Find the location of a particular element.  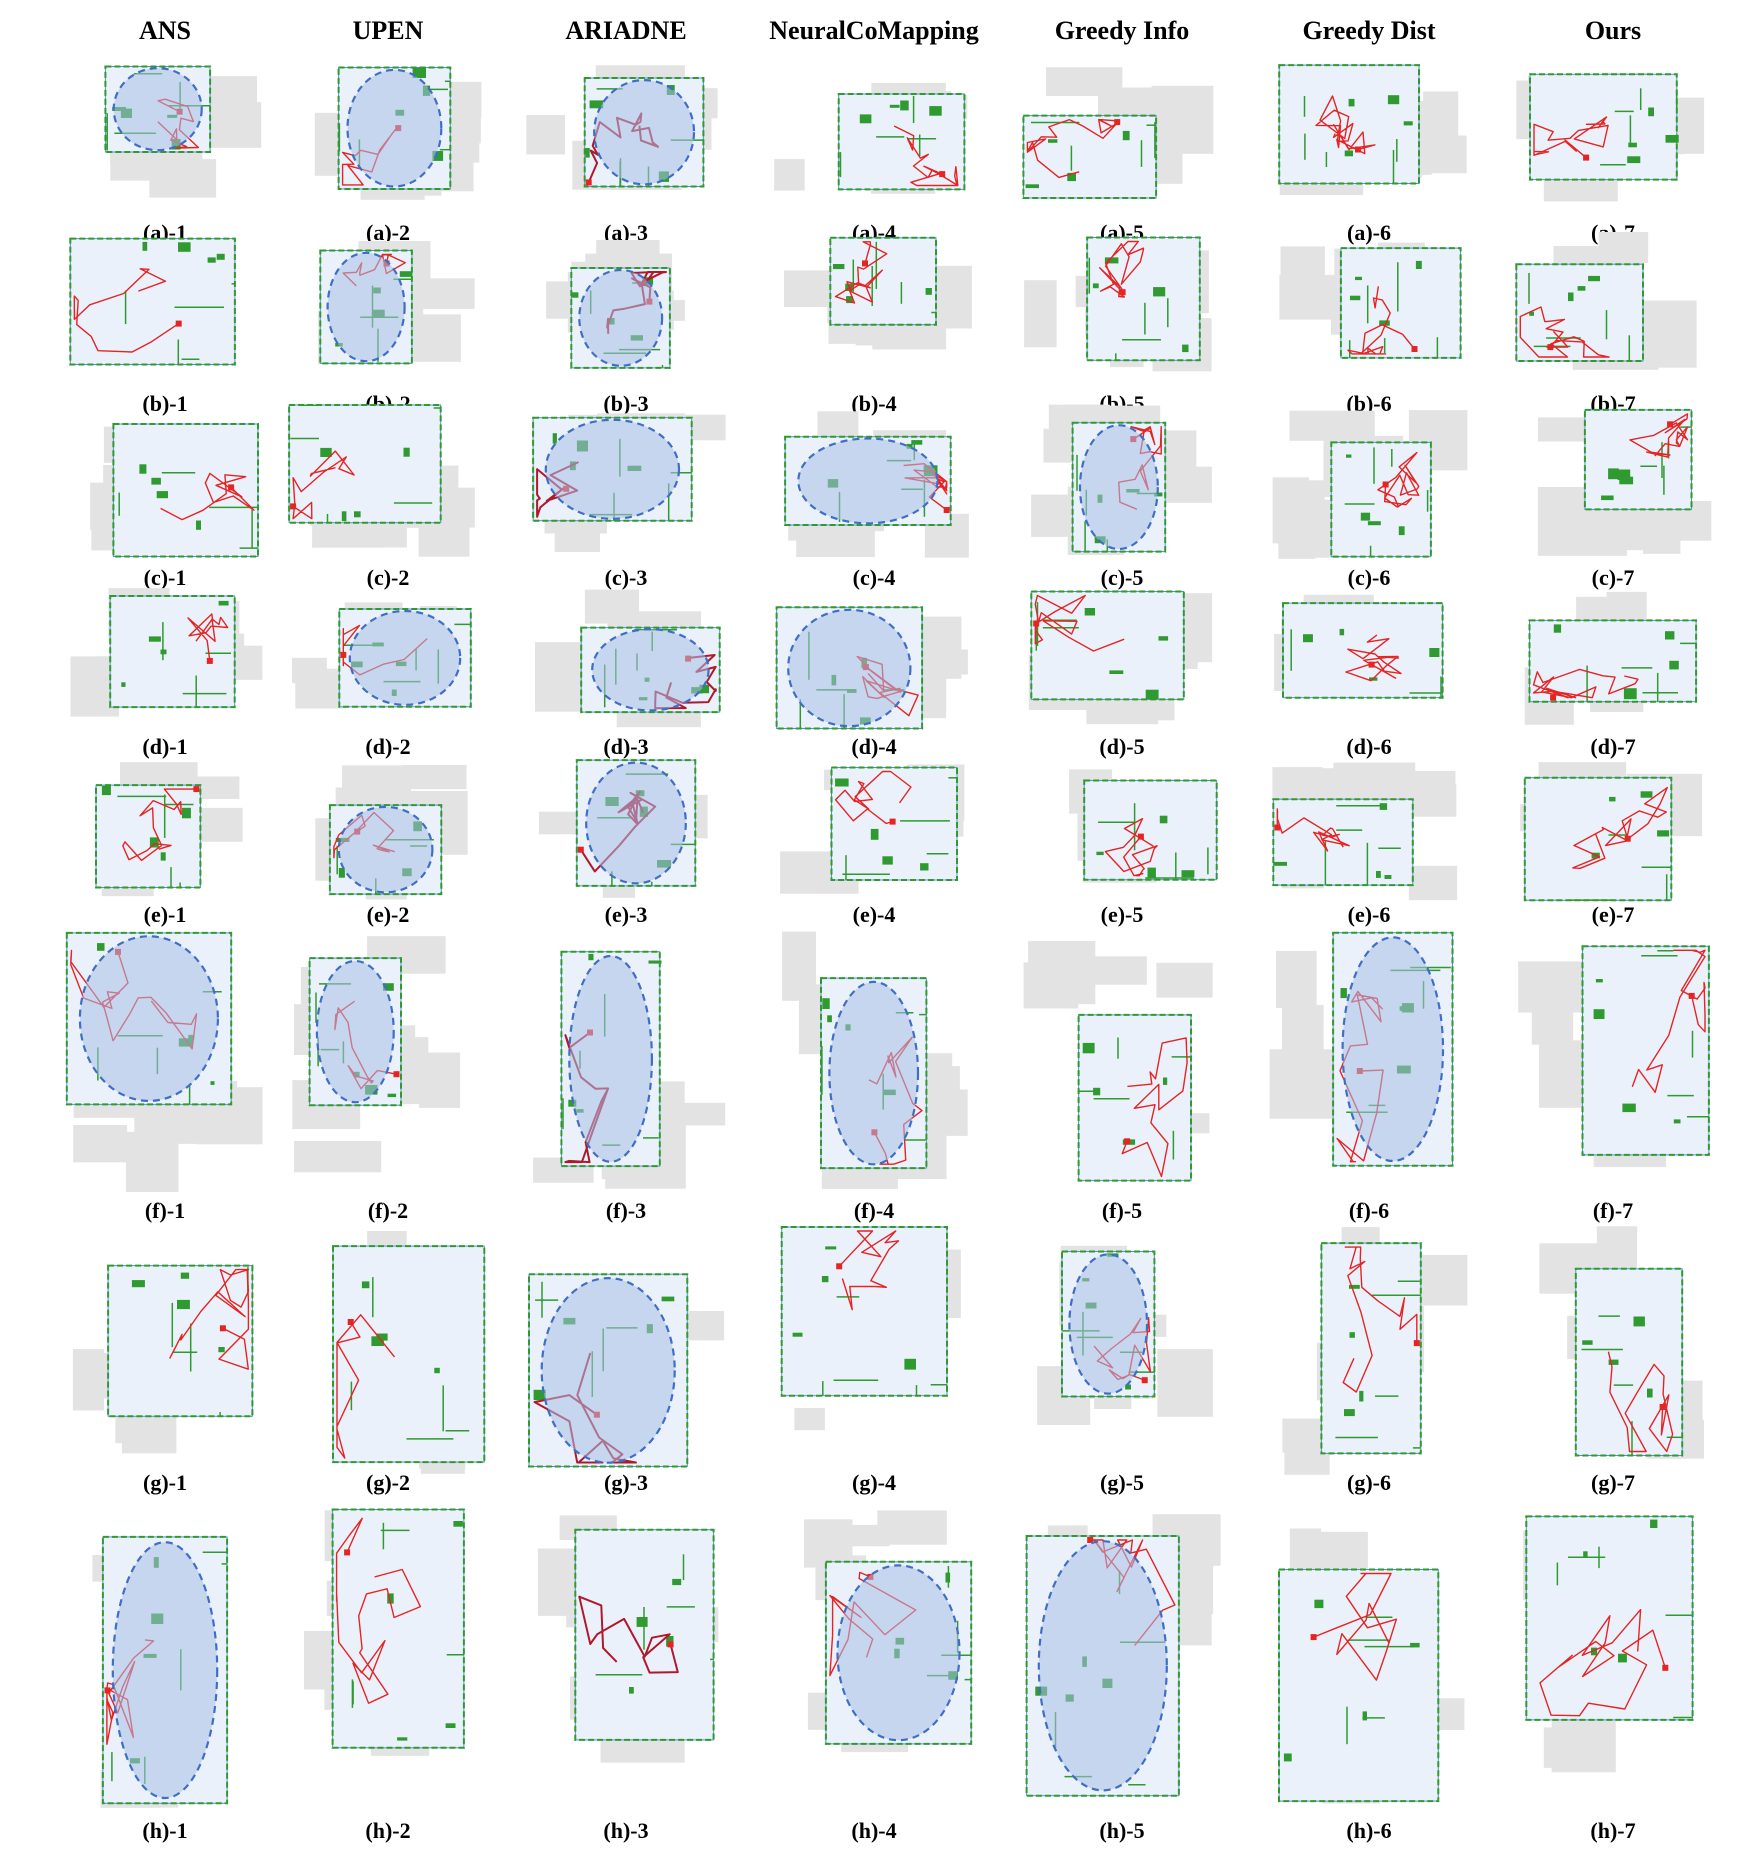

panel-caption-f-4: (f)-4 is located at coordinates (874, 1210).